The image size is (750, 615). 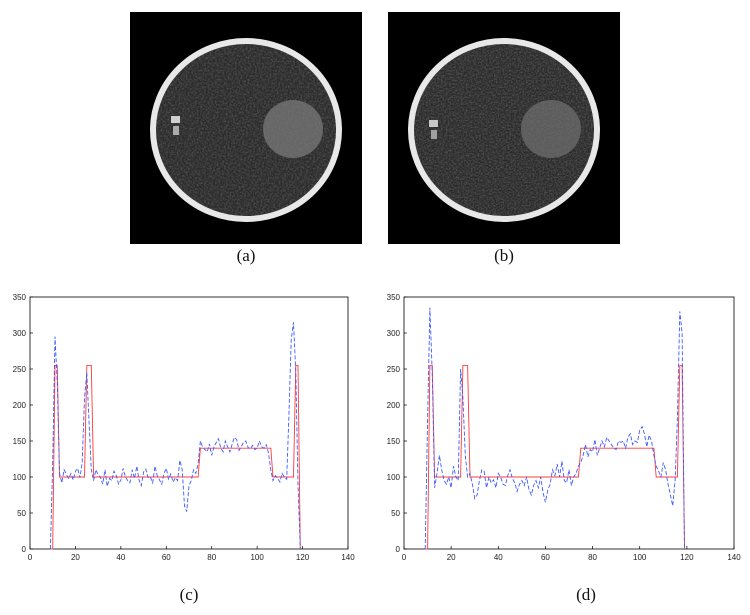 What do you see at coordinates (555, 457) in the screenshot?
I see `reference-profile-line` at bounding box center [555, 457].